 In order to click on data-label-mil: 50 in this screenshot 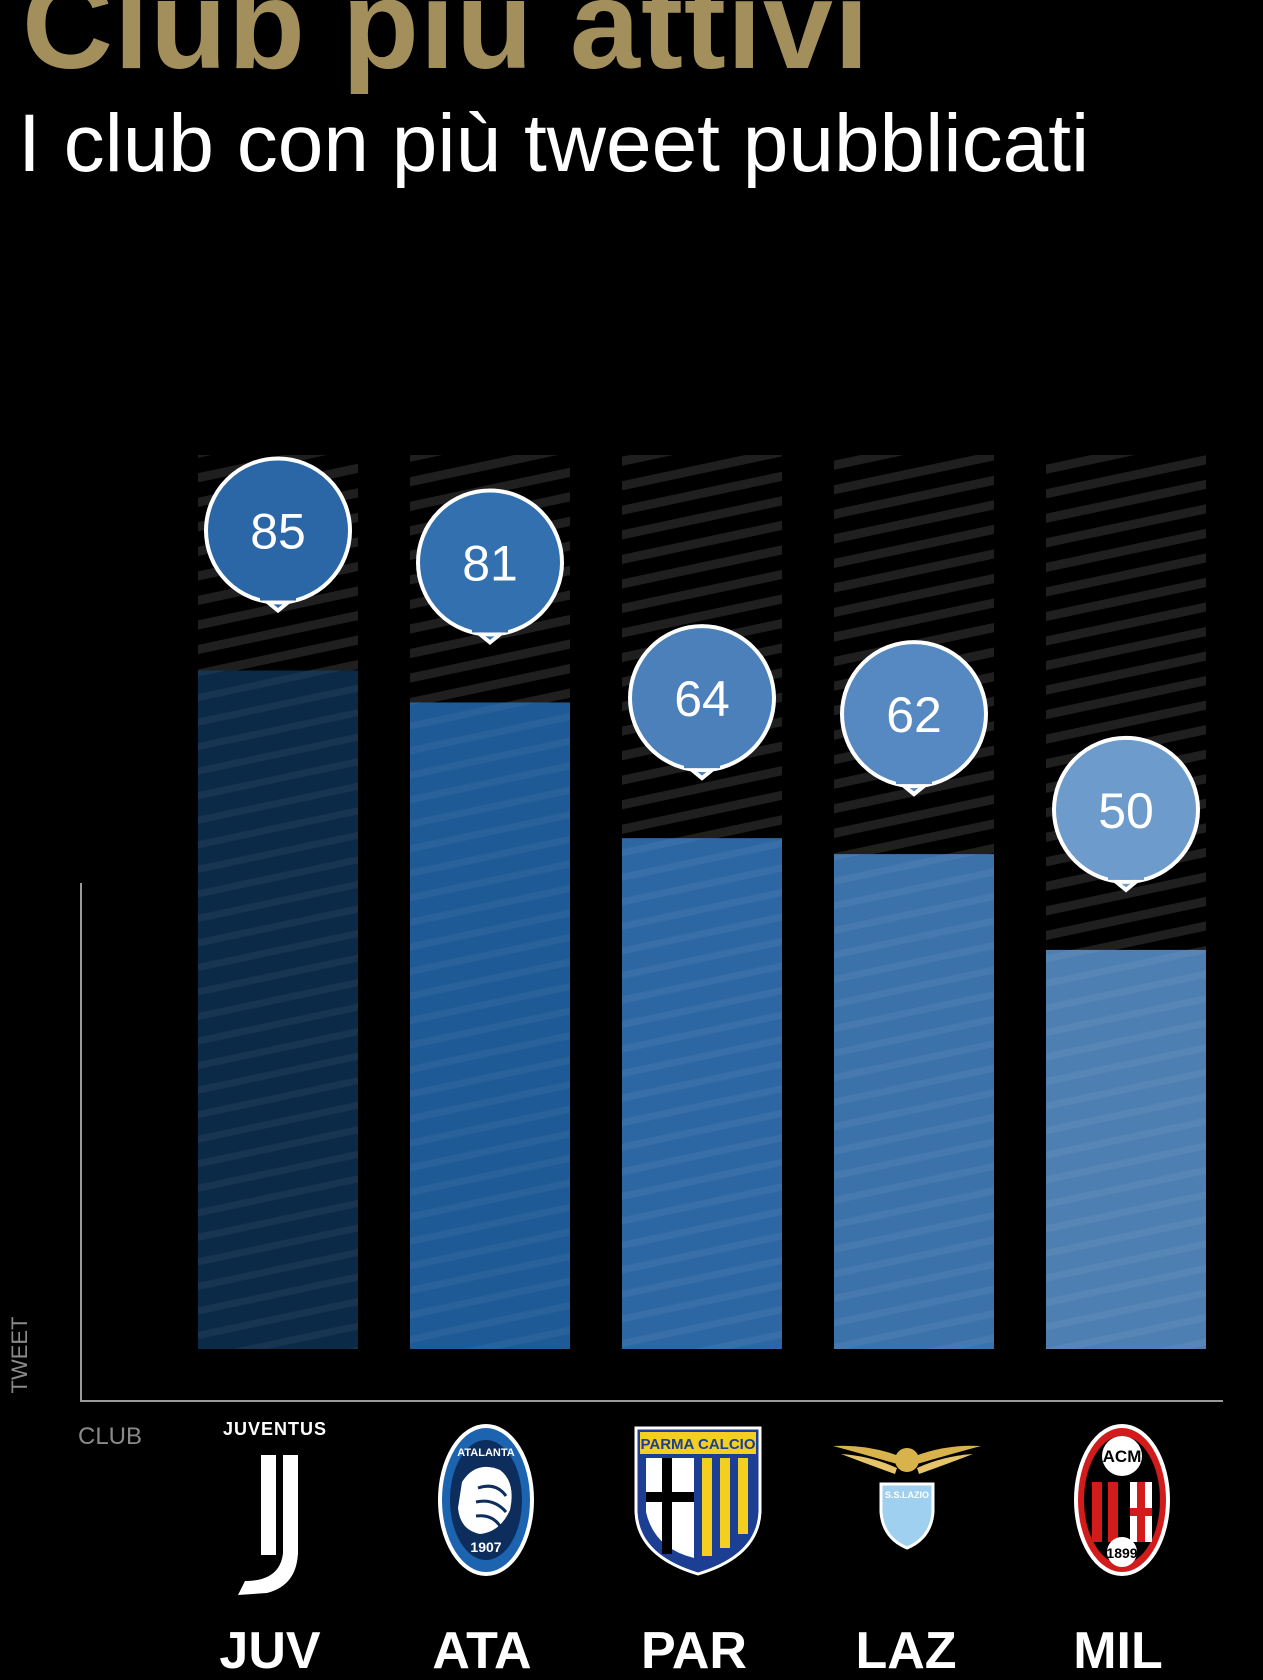, I will do `click(1126, 811)`.